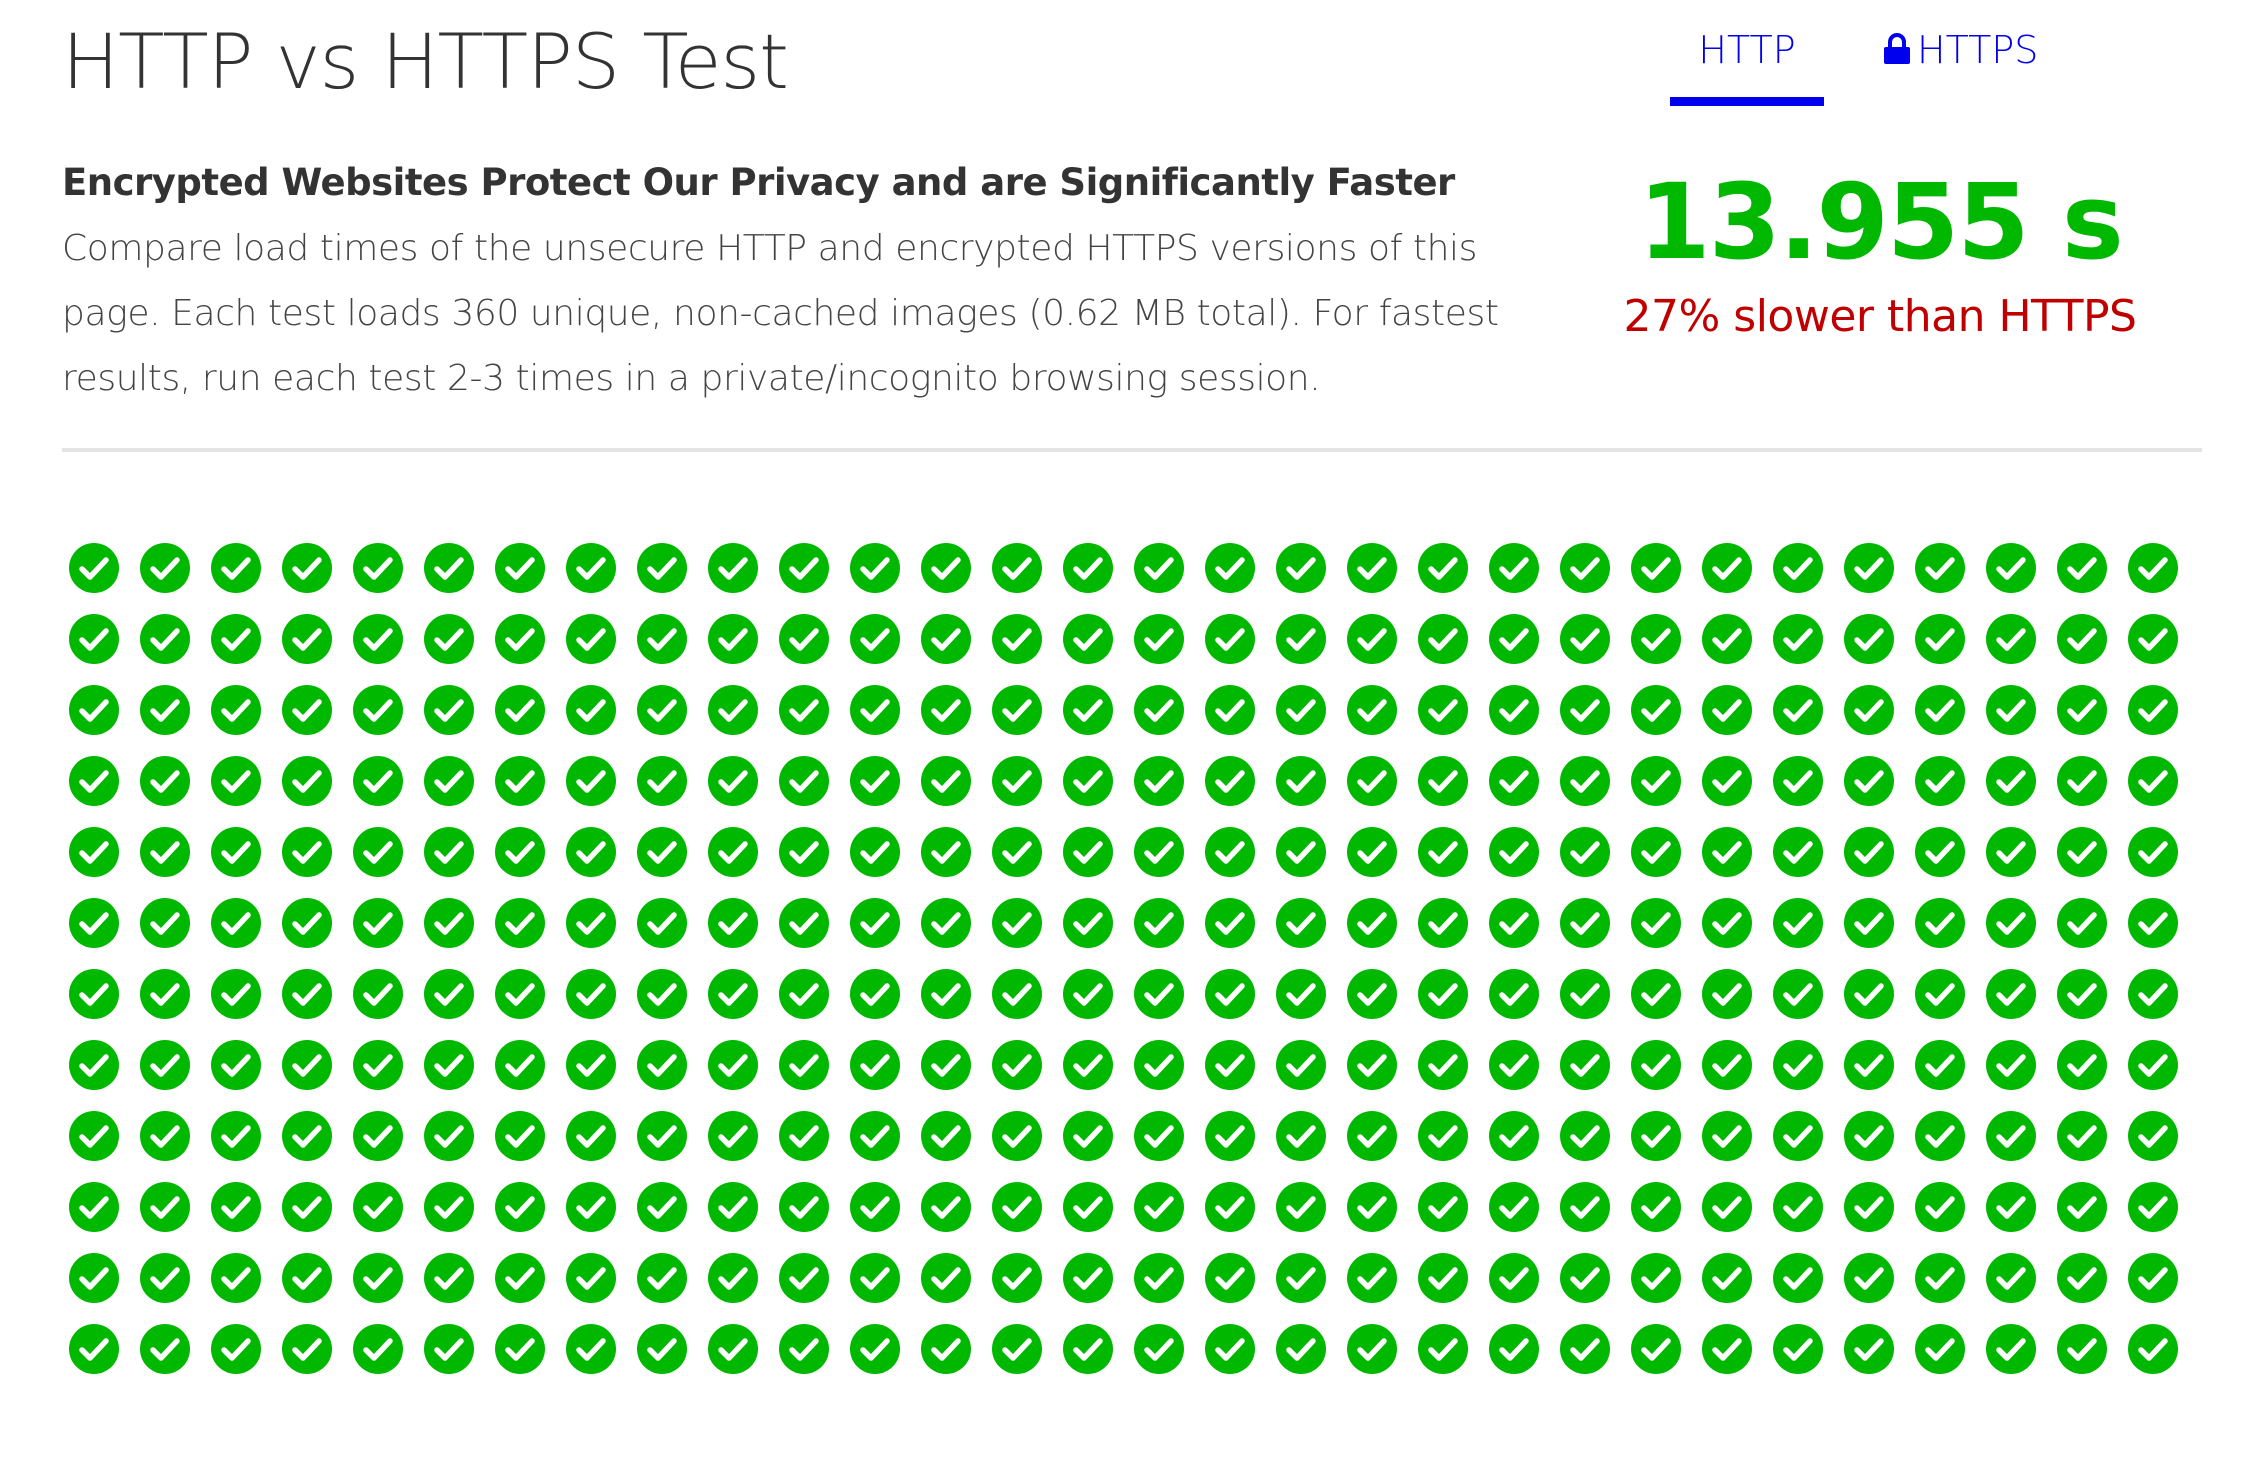 The height and width of the screenshot is (1465, 2258). I want to click on tab-http: HTTP, so click(1747, 63).